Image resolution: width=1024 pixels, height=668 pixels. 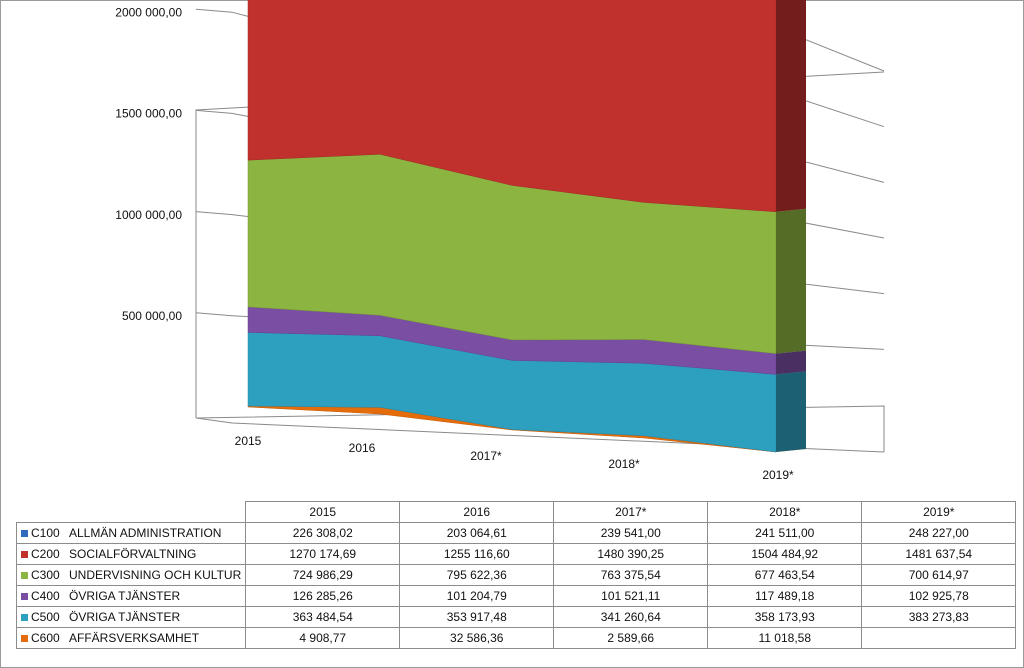 I want to click on data-cell: 126 285,26, so click(x=323, y=596).